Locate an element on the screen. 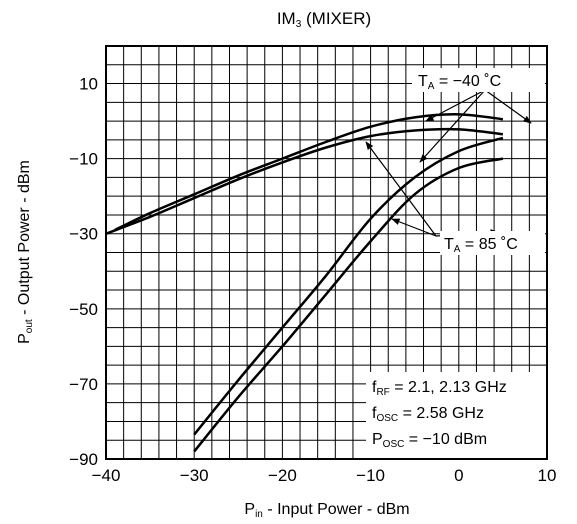 Image resolution: width=577 pixels, height=524 pixels. x-tick-label: 10 is located at coordinates (547, 475).